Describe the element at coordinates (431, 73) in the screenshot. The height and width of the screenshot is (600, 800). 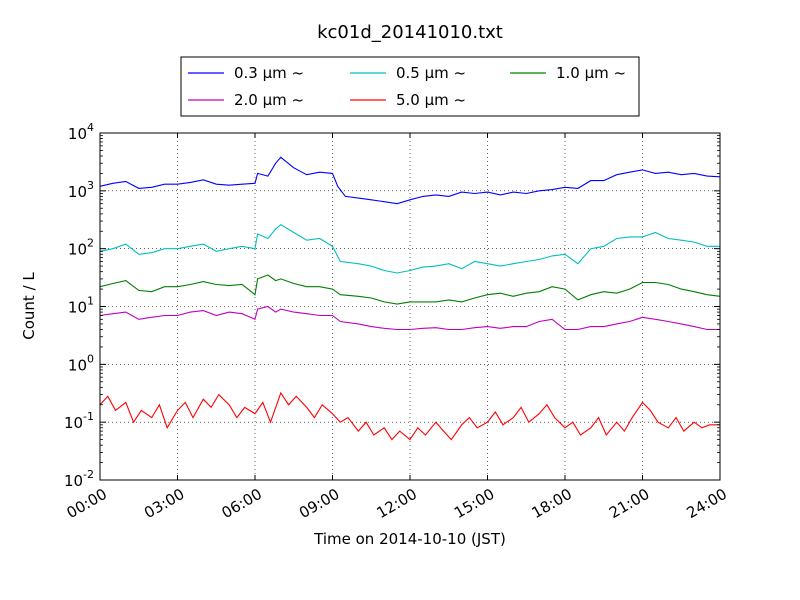
I see `legend-label: 0.5 μm ~` at that location.